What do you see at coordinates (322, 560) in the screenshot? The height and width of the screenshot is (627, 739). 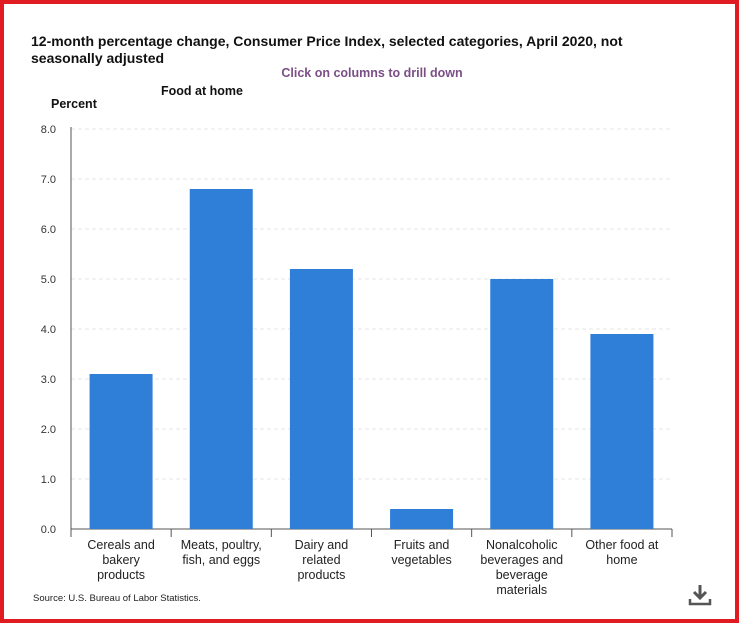 I see `x-category-label: Dairy and related products` at bounding box center [322, 560].